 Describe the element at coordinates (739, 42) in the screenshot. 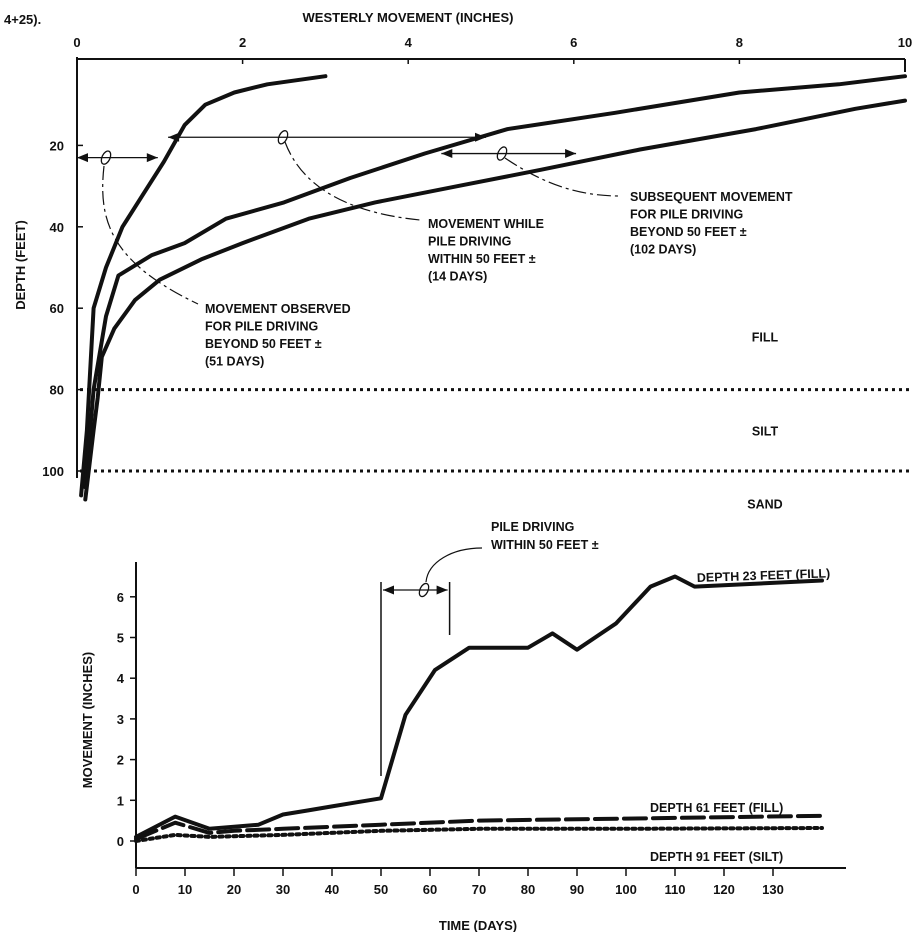

I see `top-x-tick-label: 8` at that location.